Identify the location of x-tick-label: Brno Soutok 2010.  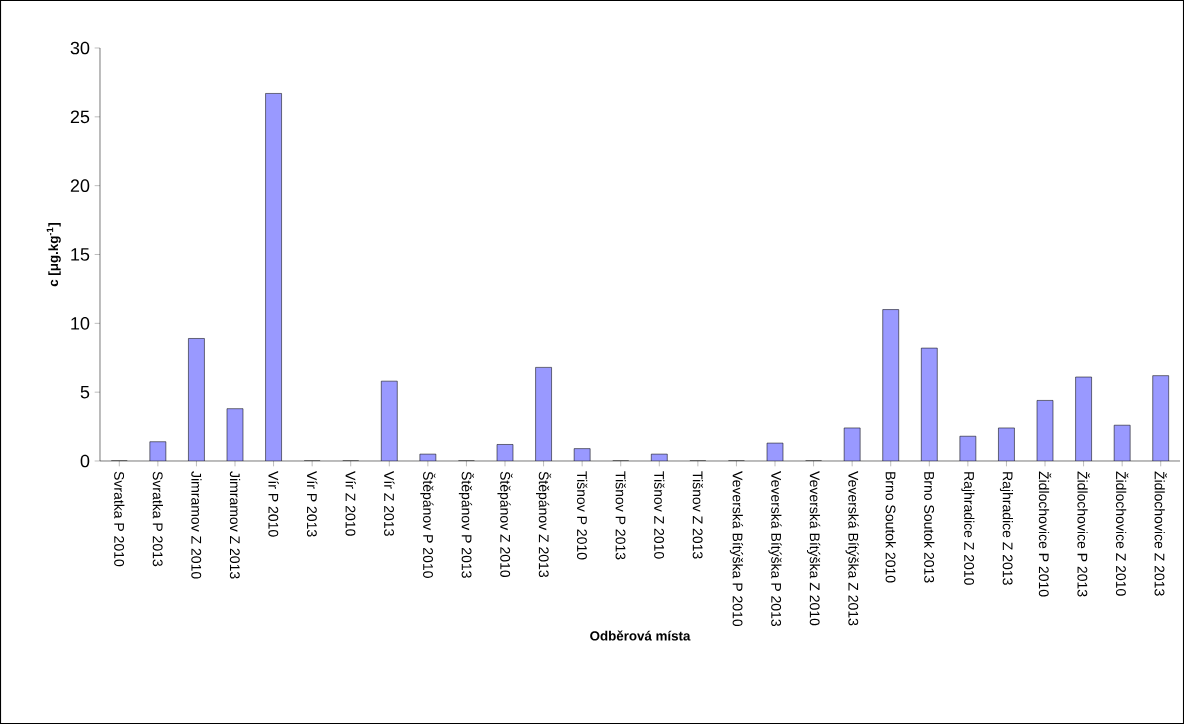
(890, 527).